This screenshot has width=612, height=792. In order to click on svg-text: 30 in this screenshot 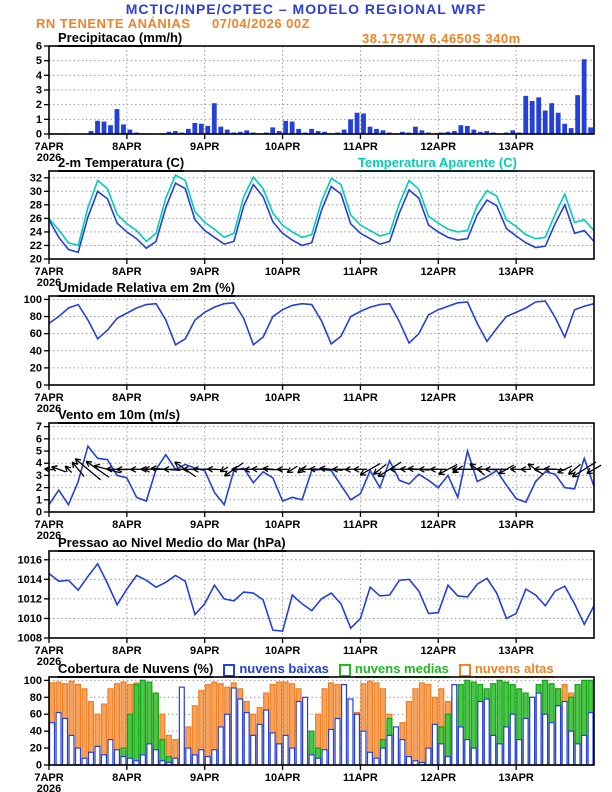, I will do `click(36, 192)`.